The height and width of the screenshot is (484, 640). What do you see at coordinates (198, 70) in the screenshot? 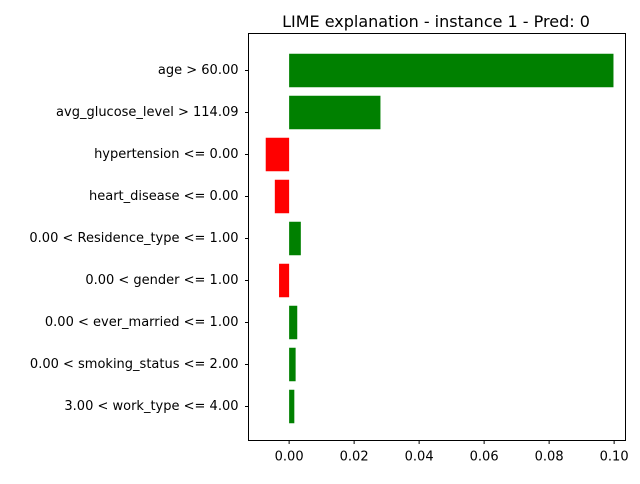
I see `y-tick-label: age > 60.00` at bounding box center [198, 70].